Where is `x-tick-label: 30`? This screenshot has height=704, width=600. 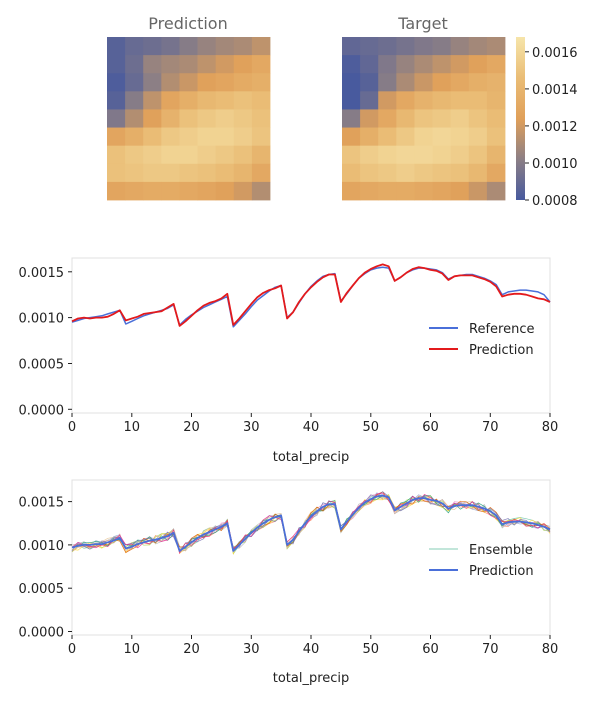
x-tick-label: 30 is located at coordinates (251, 427).